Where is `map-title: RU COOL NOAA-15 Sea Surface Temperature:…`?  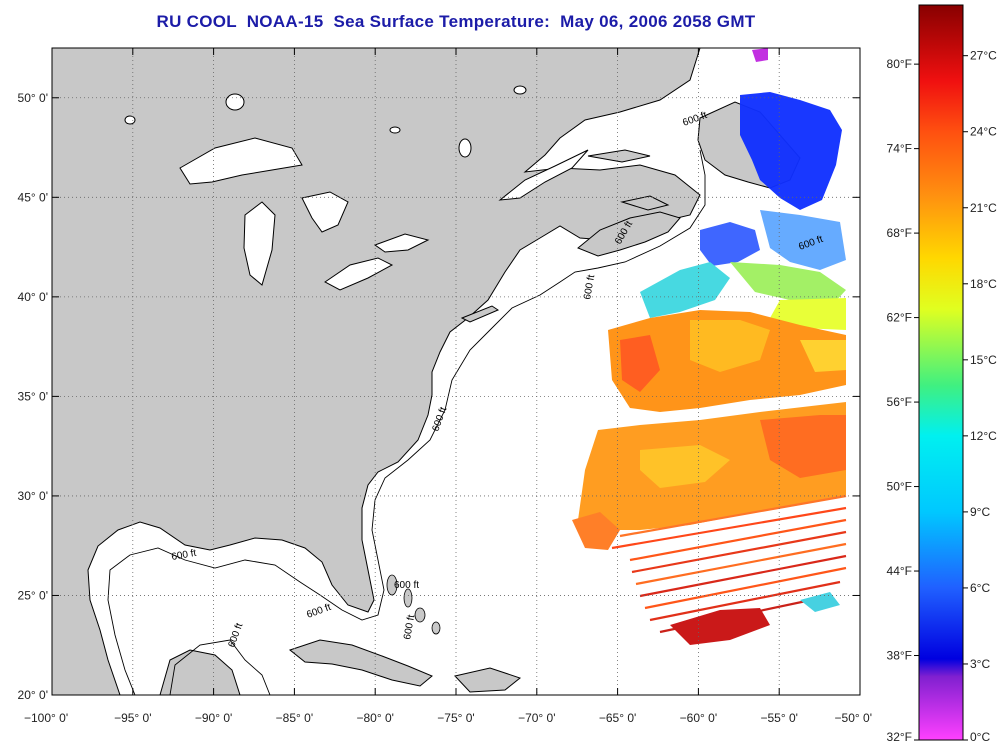
map-title: RU COOL NOAA-15 Sea Surface Temperature:… is located at coordinates (456, 21).